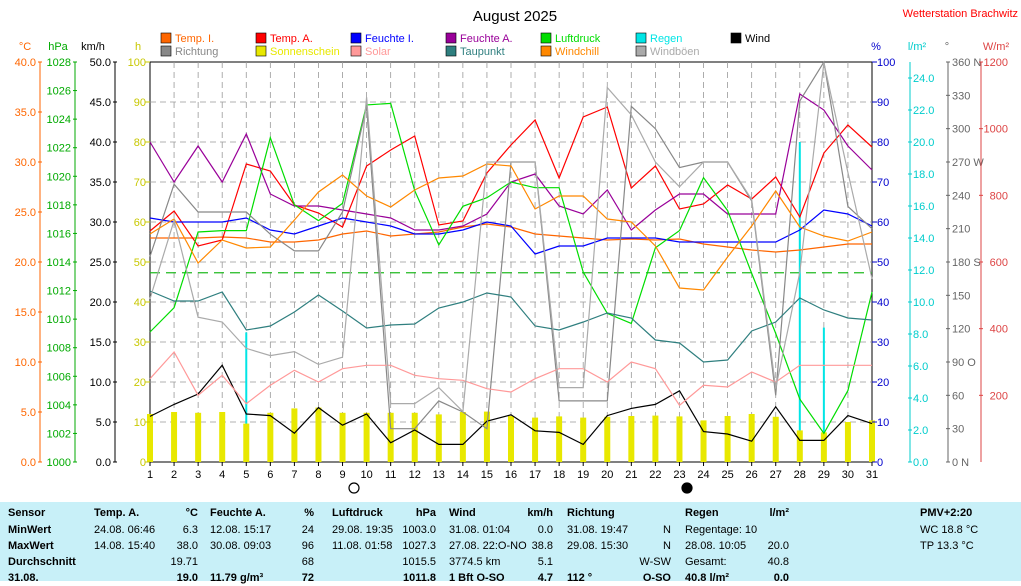  I want to click on x-tick-label: 22, so click(655, 475).